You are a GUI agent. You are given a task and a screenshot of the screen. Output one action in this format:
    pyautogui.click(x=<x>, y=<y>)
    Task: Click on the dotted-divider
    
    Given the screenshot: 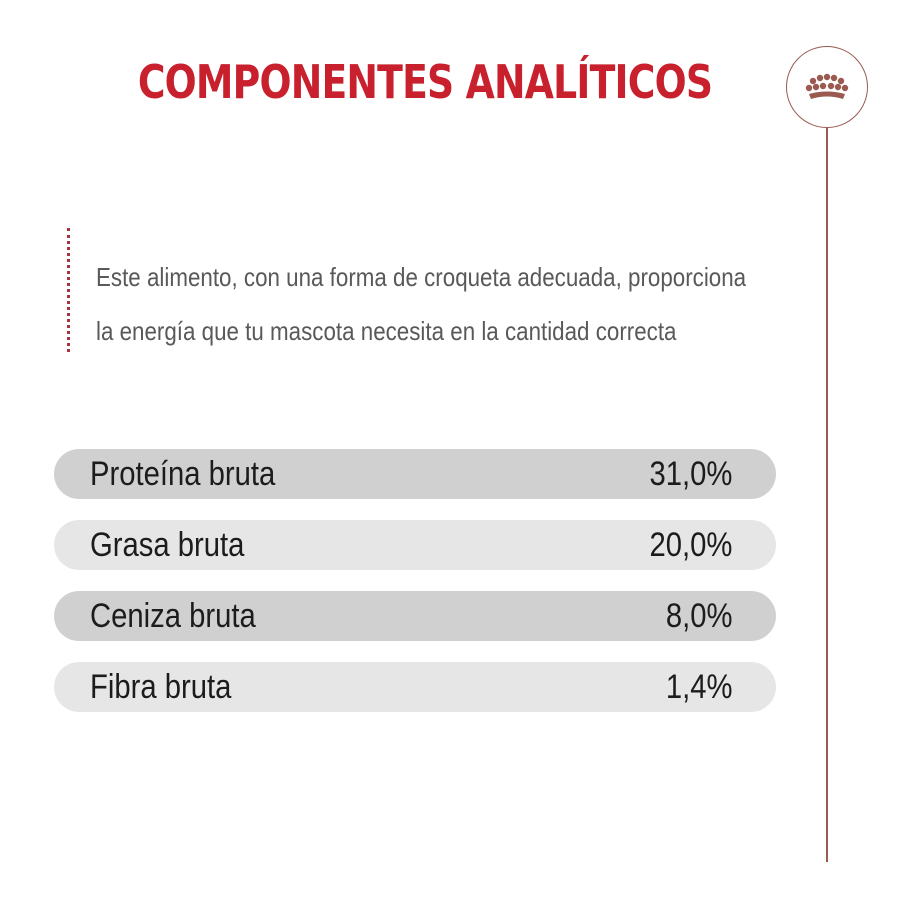 What is the action you would take?
    pyautogui.click(x=68, y=290)
    